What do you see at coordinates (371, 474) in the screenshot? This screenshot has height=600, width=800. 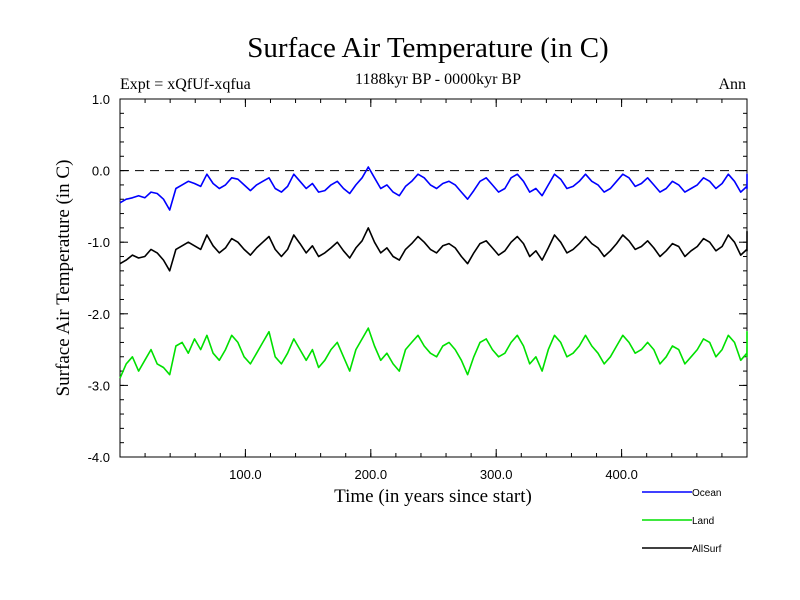 I see `x-tick-label: 200.0` at bounding box center [371, 474].